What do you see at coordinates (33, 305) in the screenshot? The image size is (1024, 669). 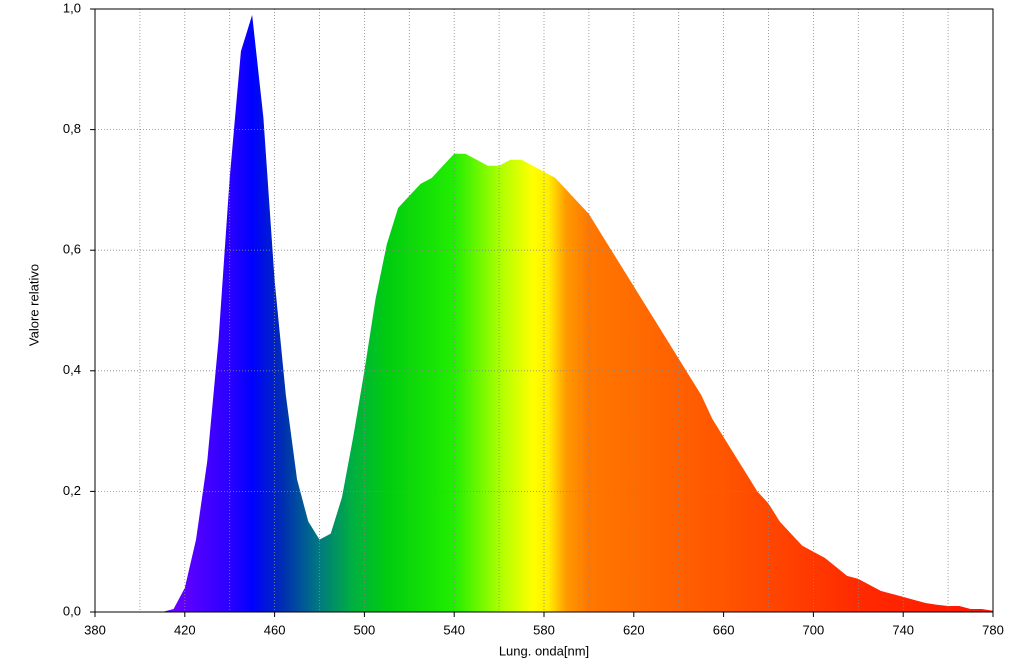 I see `y-axis-label: Valore relativo` at bounding box center [33, 305].